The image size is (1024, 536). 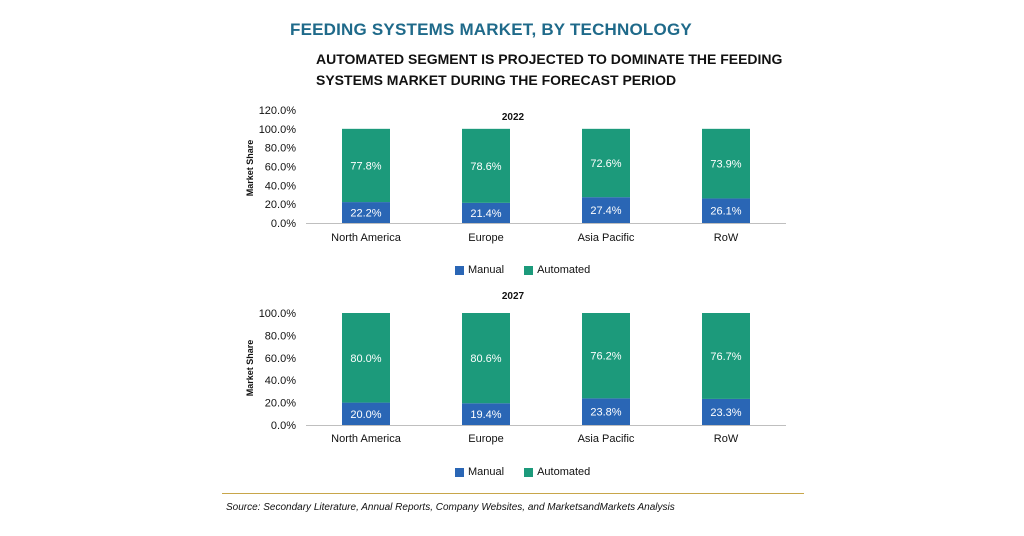 I want to click on data-label-manual: 23.3%, so click(x=725, y=413).